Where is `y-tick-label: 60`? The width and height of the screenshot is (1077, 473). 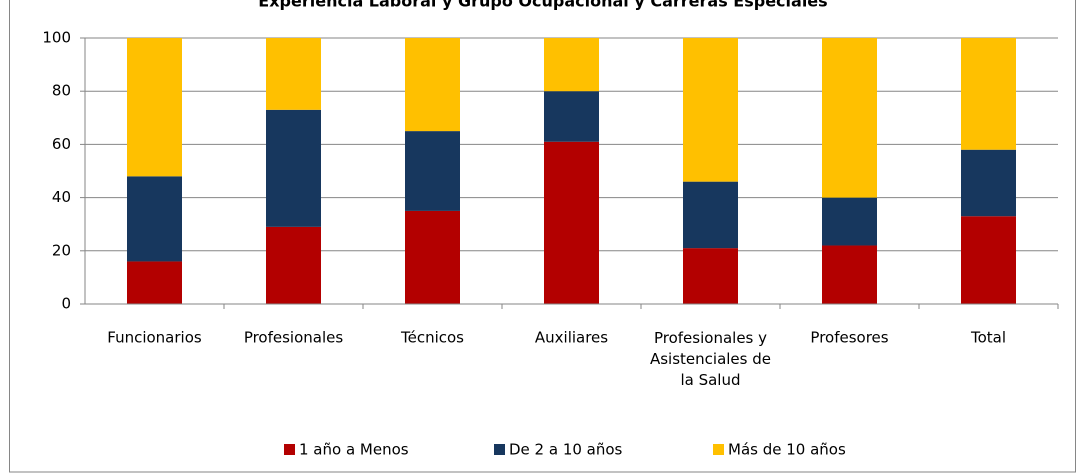 y-tick-label: 60 is located at coordinates (61, 144).